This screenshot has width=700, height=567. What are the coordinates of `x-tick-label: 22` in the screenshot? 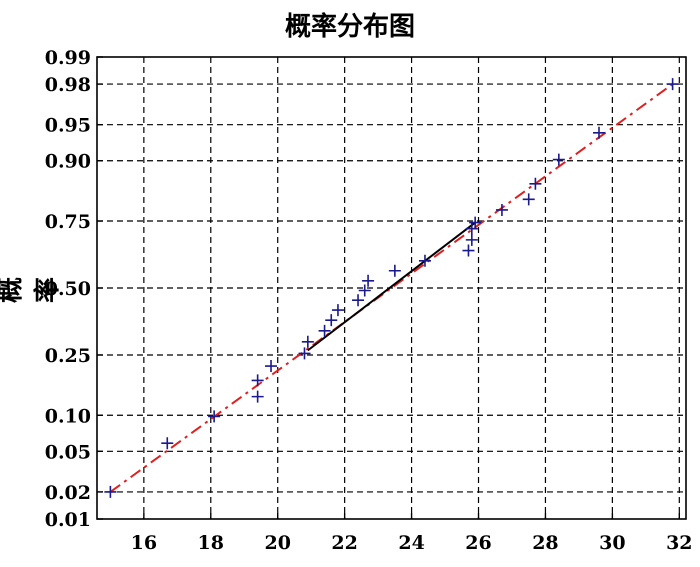 It's located at (344, 543).